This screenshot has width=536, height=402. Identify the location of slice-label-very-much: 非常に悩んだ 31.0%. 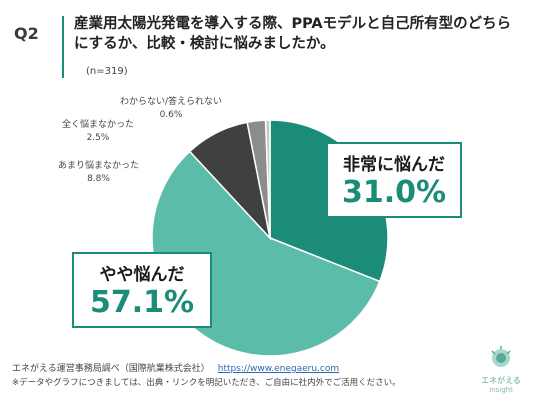
(394, 180).